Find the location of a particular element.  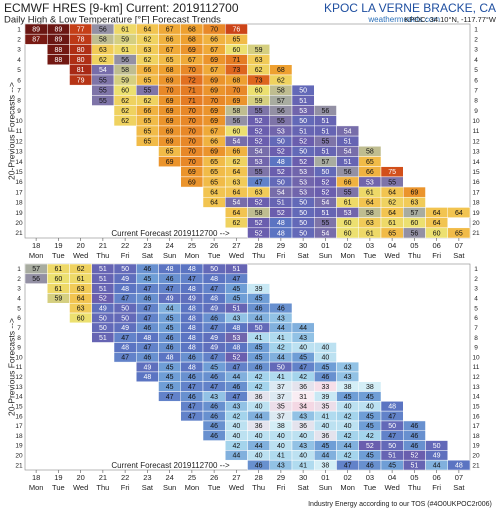

row-label-right: 3 is located at coordinates (476, 50).